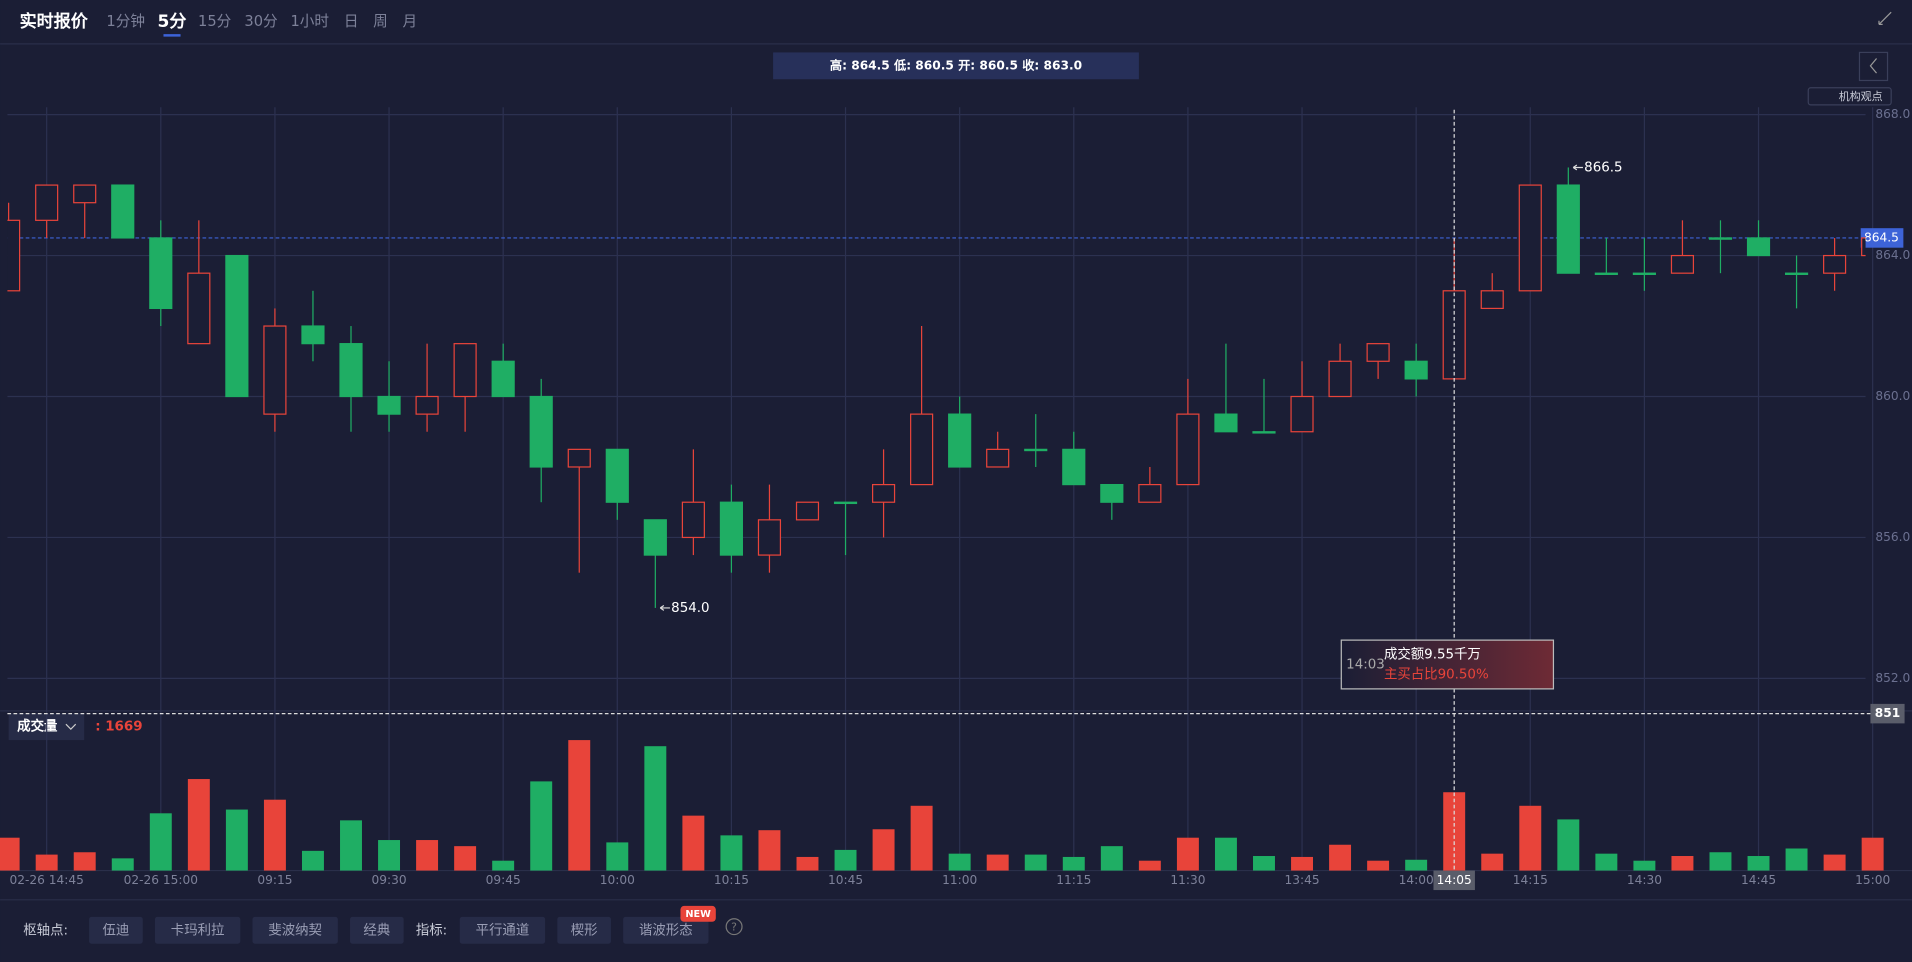  Describe the element at coordinates (1885, 18) in the screenshot. I see `collapse-icon` at that location.